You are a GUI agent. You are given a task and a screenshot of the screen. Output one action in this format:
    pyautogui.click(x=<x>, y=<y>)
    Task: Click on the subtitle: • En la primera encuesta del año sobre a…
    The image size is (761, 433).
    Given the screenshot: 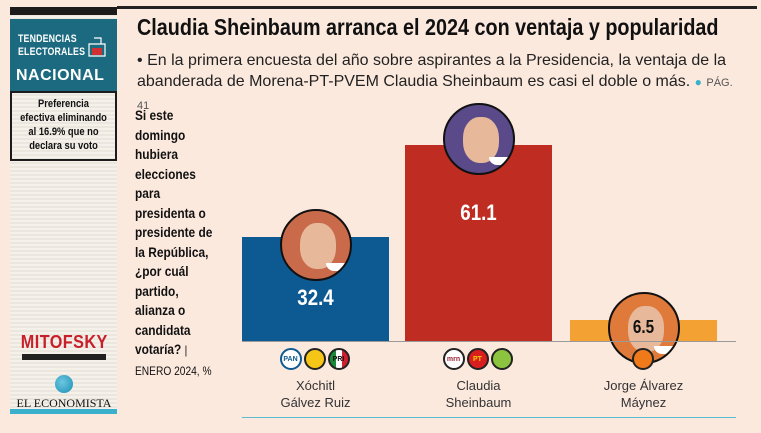 What is the action you would take?
    pyautogui.click(x=442, y=83)
    